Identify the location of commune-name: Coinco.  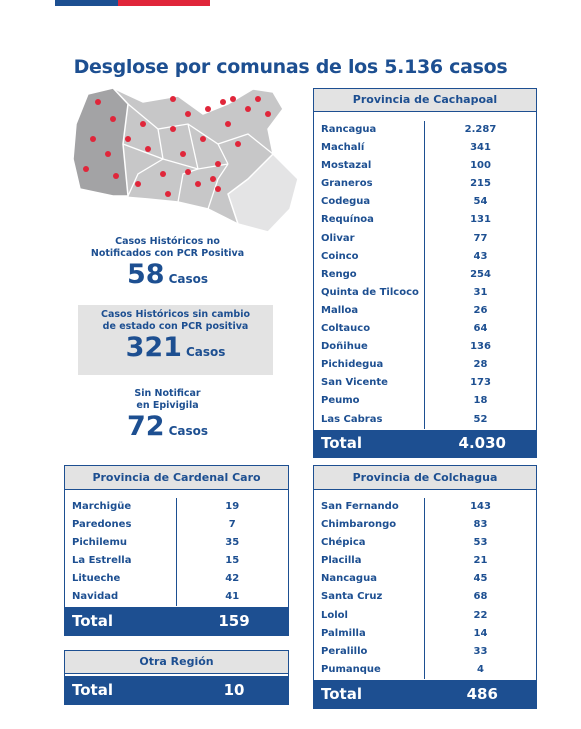
(369, 256).